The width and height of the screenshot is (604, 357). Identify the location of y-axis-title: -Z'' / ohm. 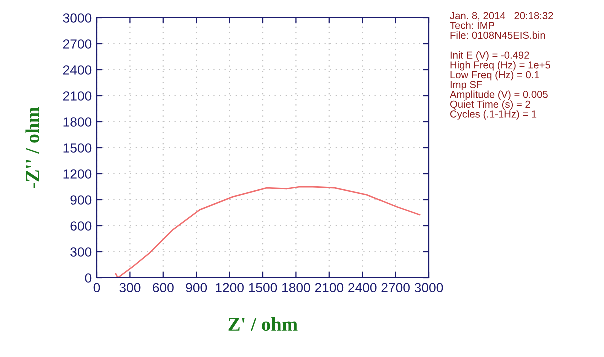
(33, 147).